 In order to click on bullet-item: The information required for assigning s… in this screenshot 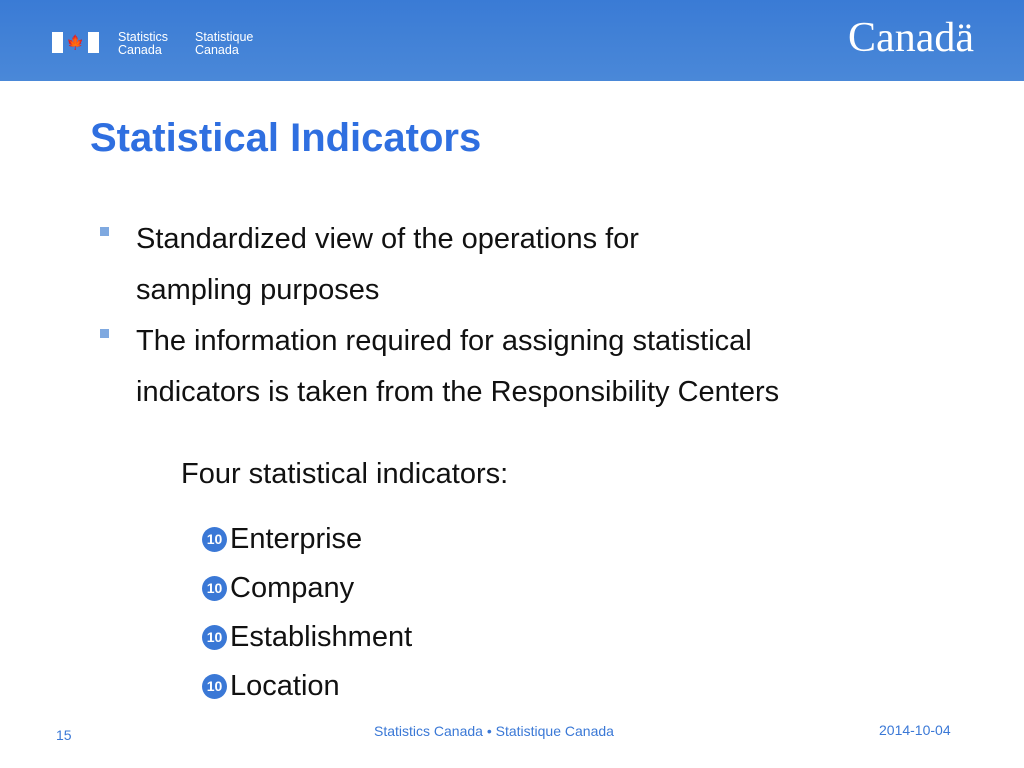, I will do `click(530, 367)`.